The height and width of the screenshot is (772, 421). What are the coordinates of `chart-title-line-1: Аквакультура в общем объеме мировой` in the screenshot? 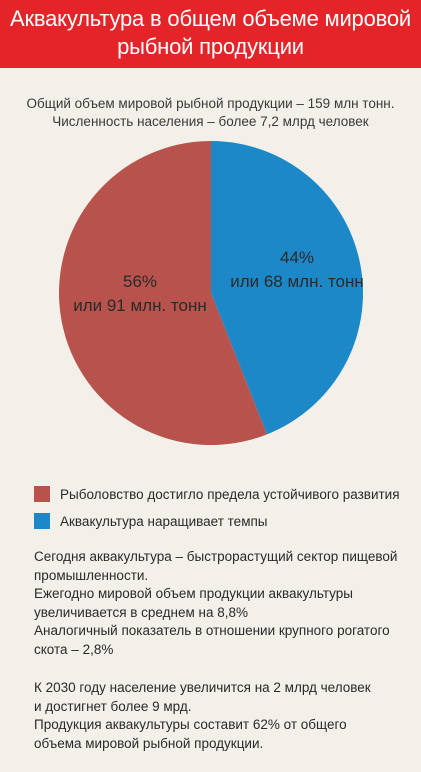 It's located at (210, 18).